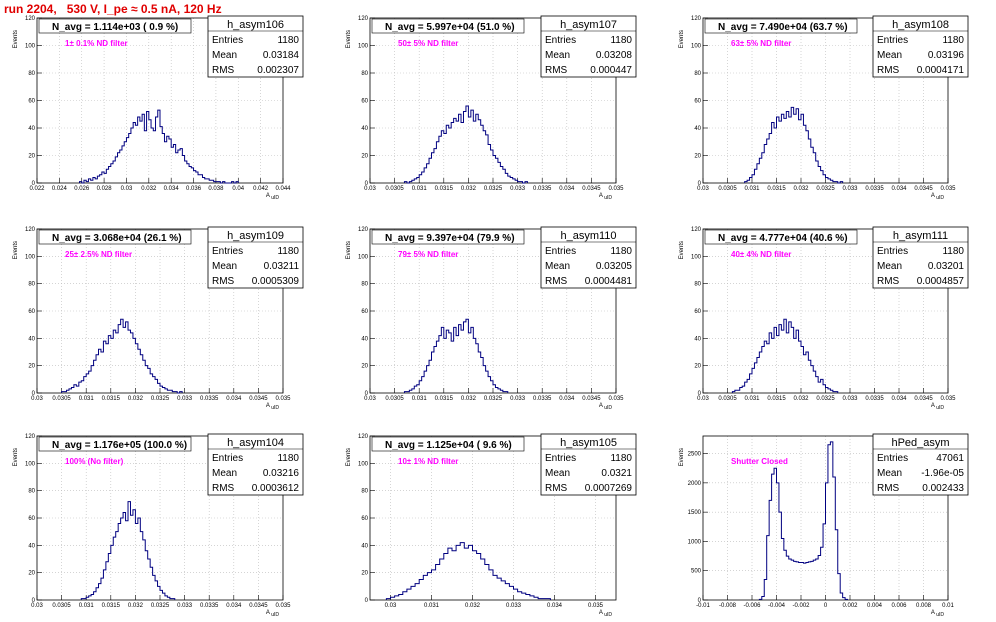  I want to click on x-tick-label: 0.006, so click(899, 606).